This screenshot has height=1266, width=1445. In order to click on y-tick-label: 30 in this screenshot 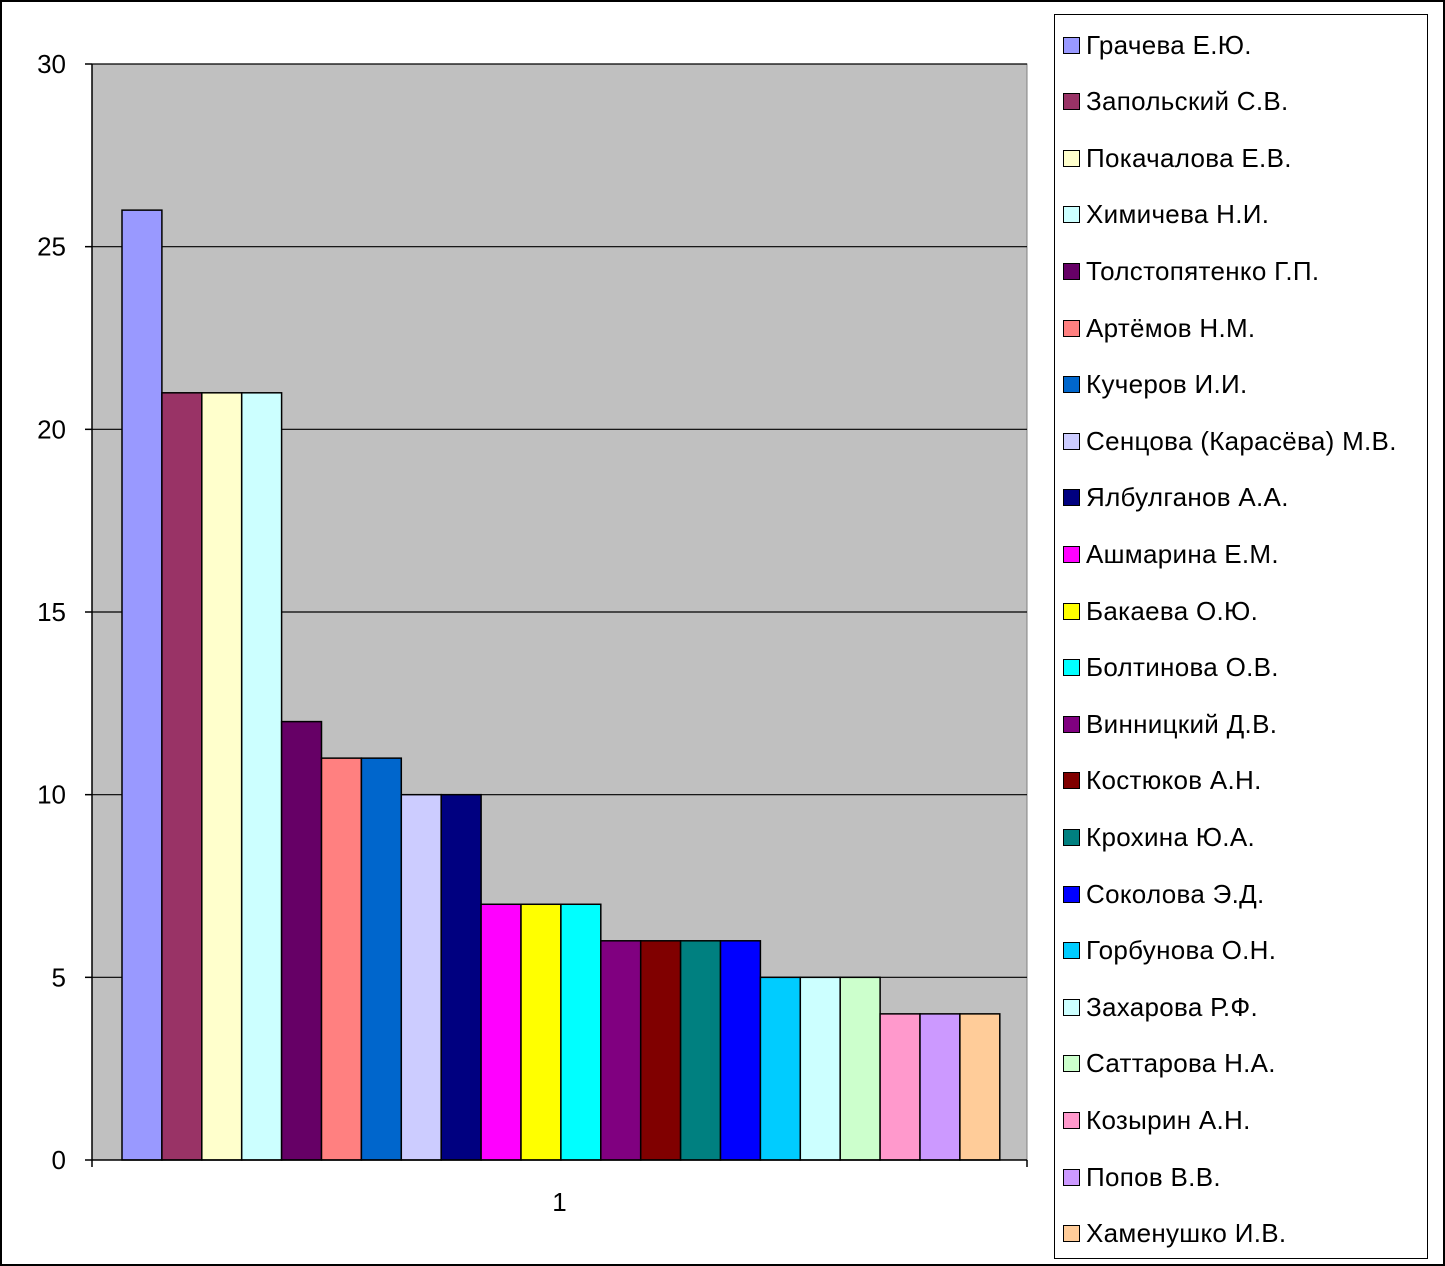, I will do `click(51, 64)`.